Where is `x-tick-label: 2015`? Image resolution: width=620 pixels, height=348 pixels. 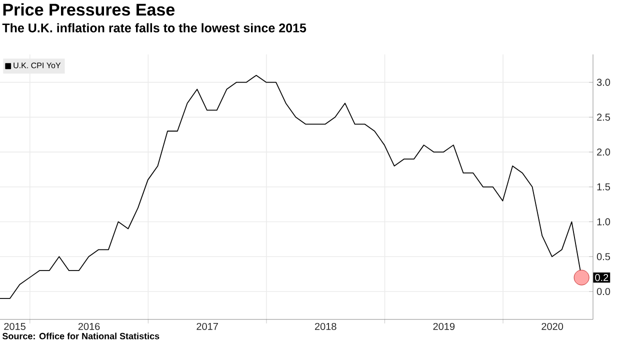 x-tick-label: 2015 is located at coordinates (15, 326).